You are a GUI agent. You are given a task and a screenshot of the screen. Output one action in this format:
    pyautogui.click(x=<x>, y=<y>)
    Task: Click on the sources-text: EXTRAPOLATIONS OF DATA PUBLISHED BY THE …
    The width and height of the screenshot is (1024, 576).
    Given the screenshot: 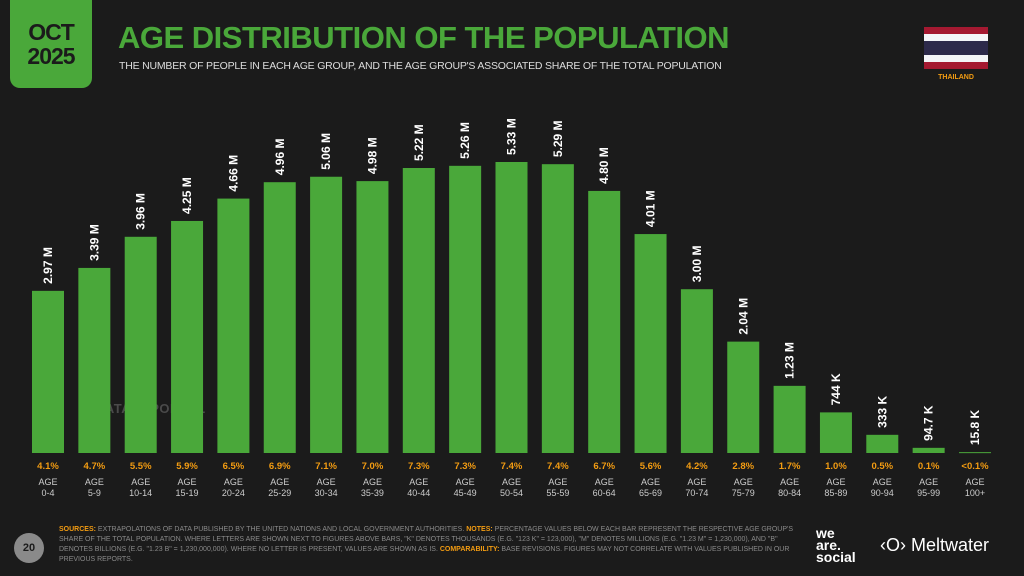 What is the action you would take?
    pyautogui.click(x=281, y=529)
    